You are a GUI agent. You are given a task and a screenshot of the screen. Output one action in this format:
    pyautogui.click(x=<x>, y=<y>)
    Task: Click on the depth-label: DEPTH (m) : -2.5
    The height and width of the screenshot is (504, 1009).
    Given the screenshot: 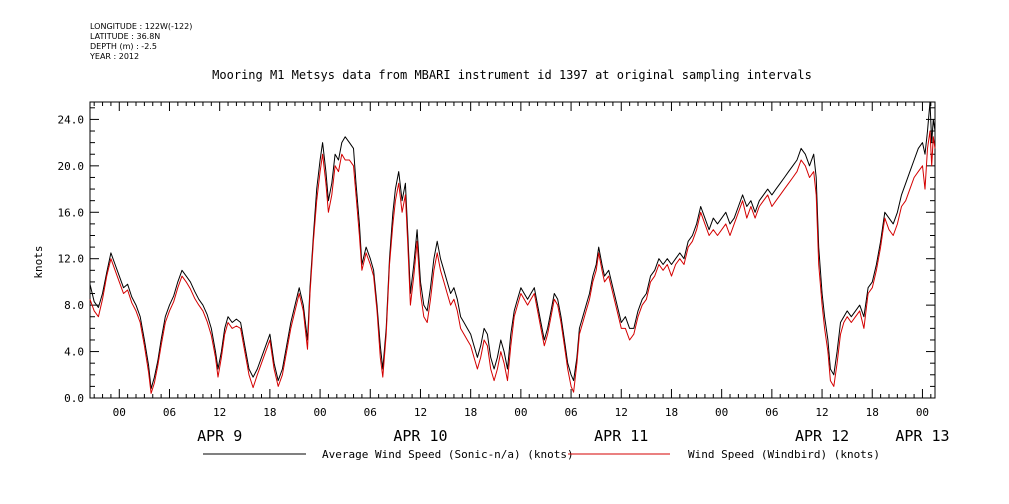 What is the action you would take?
    pyautogui.click(x=123, y=46)
    